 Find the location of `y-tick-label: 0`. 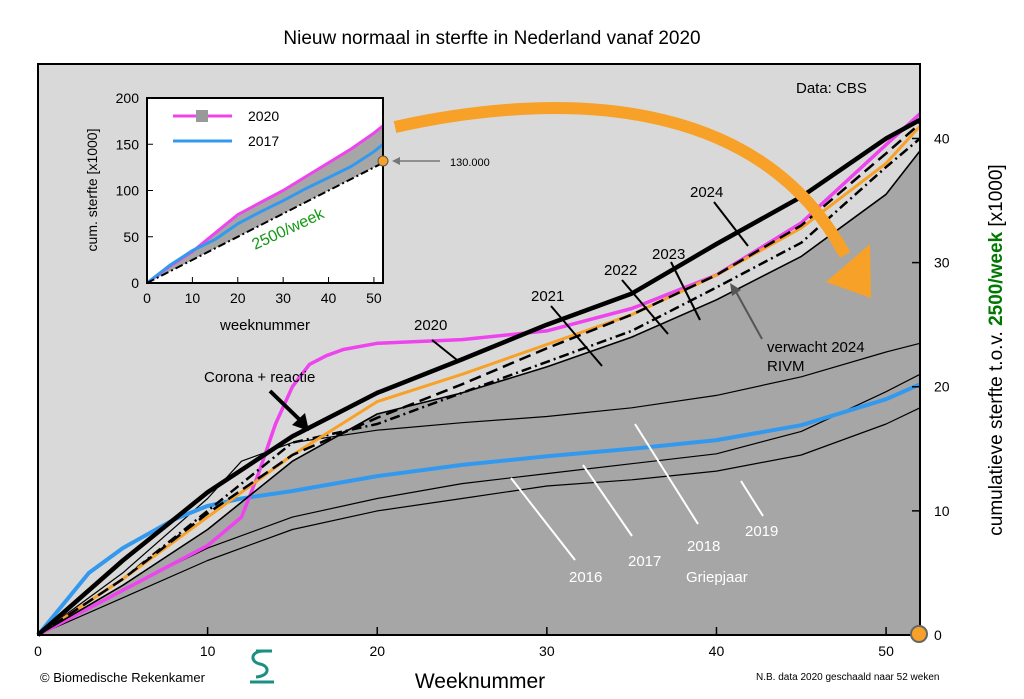

y-tick-label: 0 is located at coordinates (938, 635).